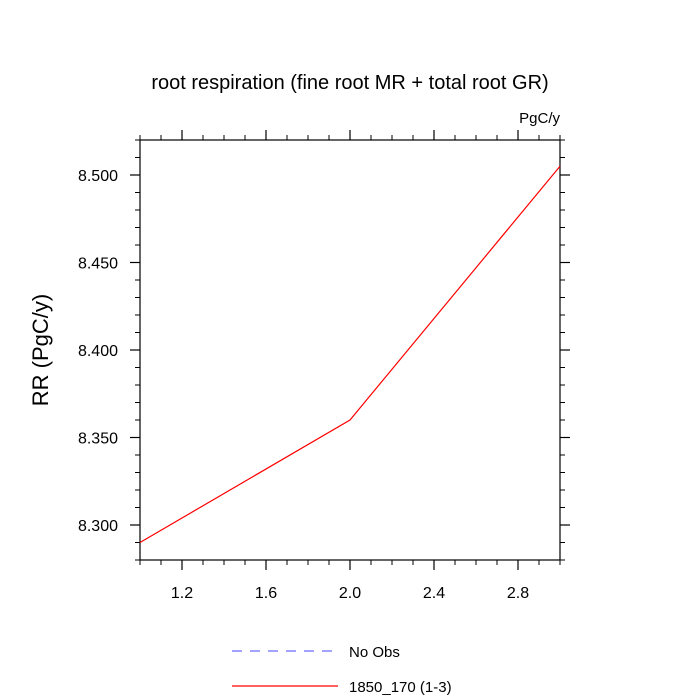 The width and height of the screenshot is (700, 700). What do you see at coordinates (342, 670) in the screenshot?
I see `legend: No Obs 1850_170 (1-3)` at bounding box center [342, 670].